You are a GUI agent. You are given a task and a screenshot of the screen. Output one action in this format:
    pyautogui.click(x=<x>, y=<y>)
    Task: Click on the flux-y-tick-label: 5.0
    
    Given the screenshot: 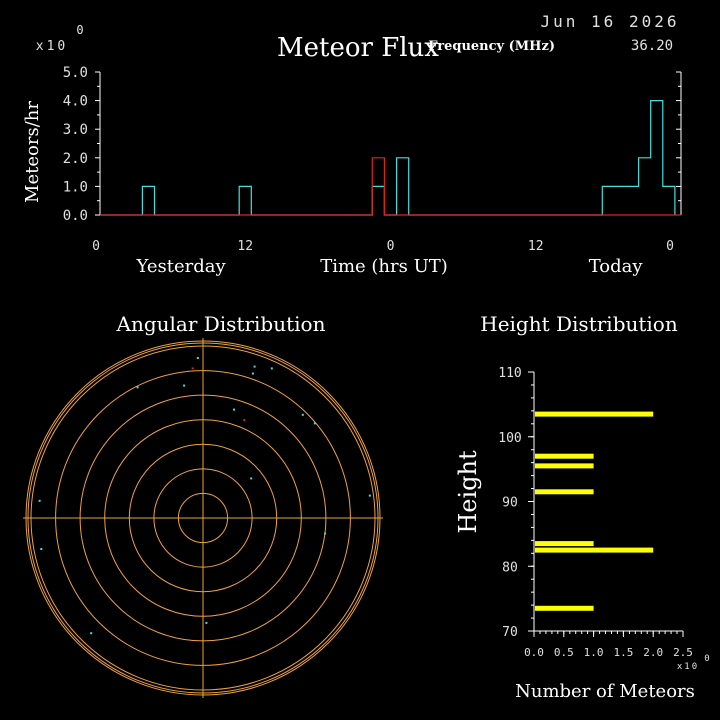 What is the action you would take?
    pyautogui.click(x=75, y=73)
    